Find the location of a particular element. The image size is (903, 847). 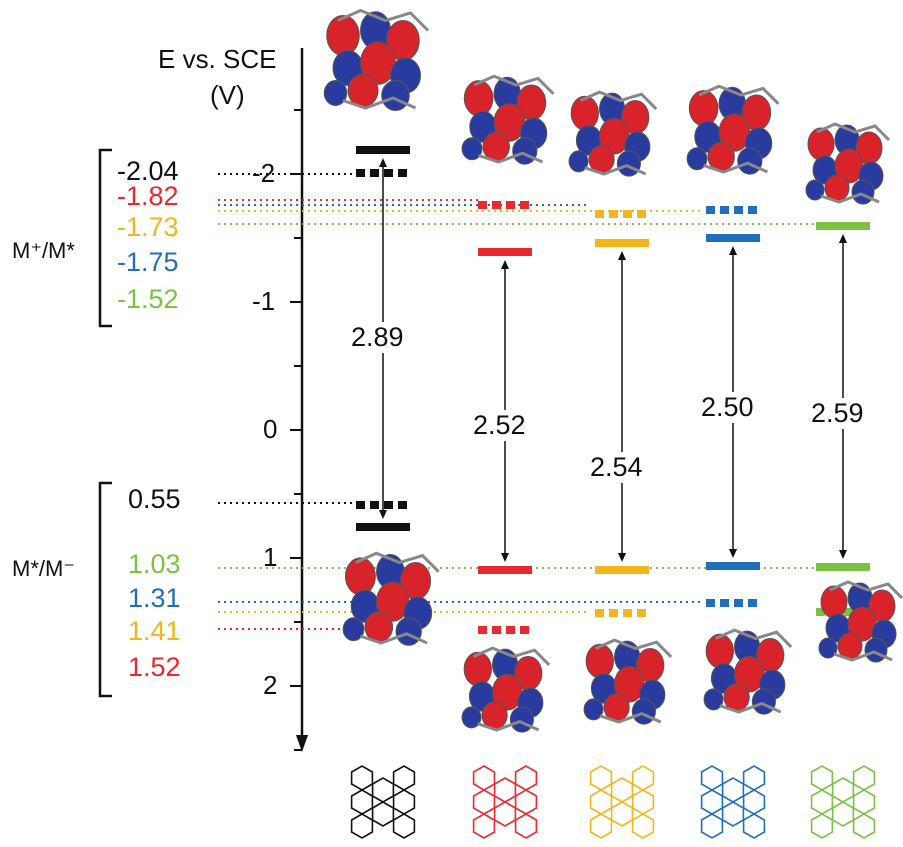

gap-value: 2.52 is located at coordinates (499, 425).